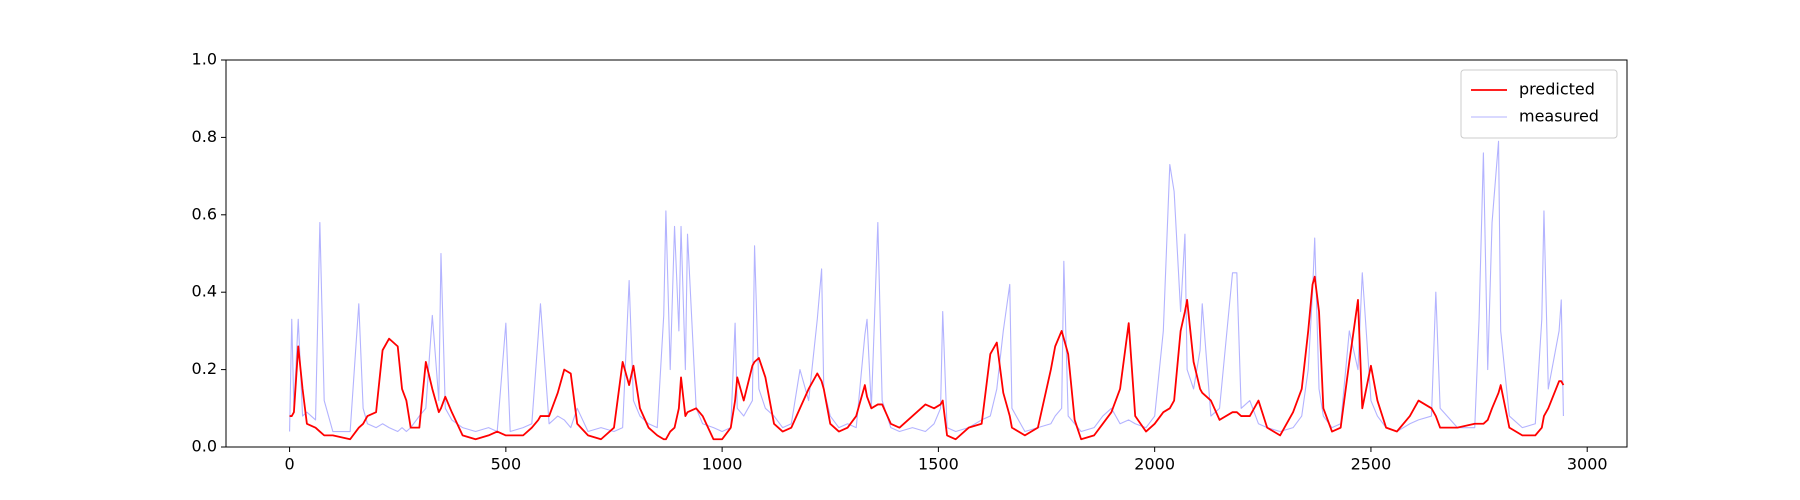 This screenshot has width=1800, height=500. What do you see at coordinates (289, 464) in the screenshot?
I see `x-tick-label: 0` at bounding box center [289, 464].